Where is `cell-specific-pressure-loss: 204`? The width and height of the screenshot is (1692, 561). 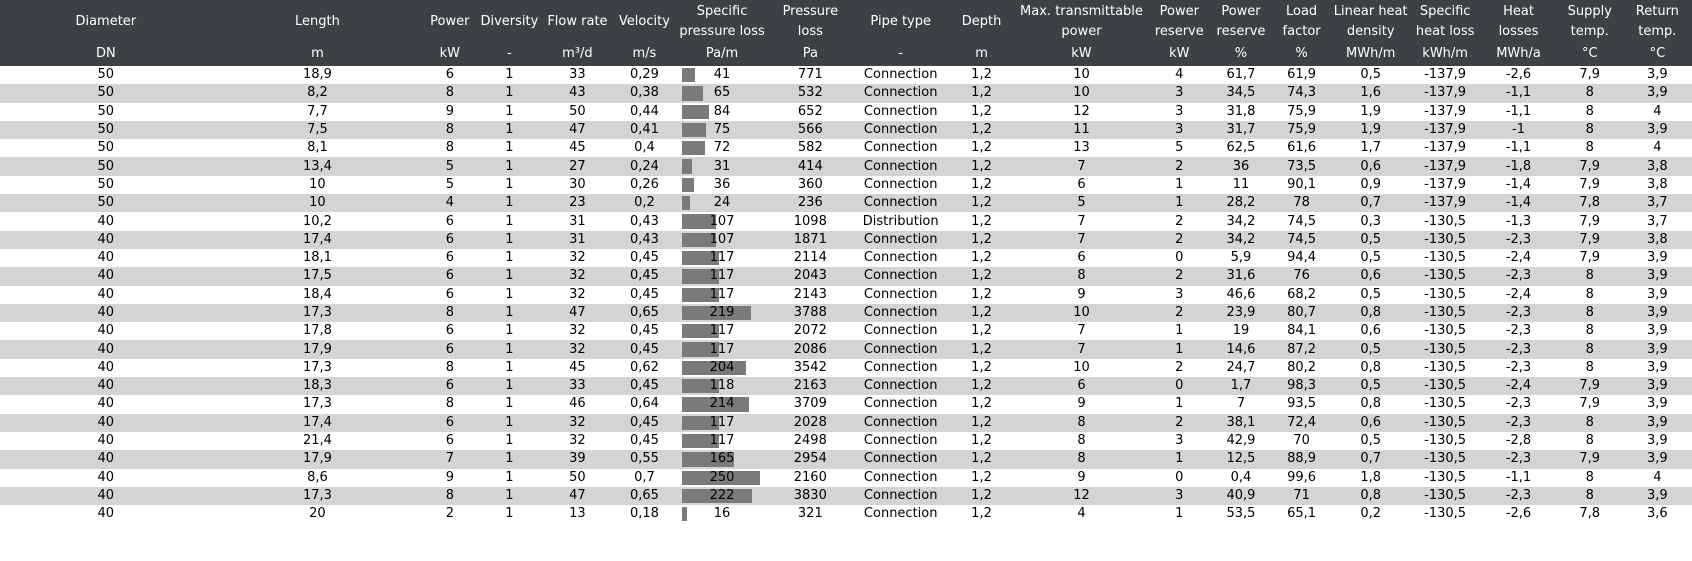 cell-specific-pressure-loss: 204 is located at coordinates (722, 368).